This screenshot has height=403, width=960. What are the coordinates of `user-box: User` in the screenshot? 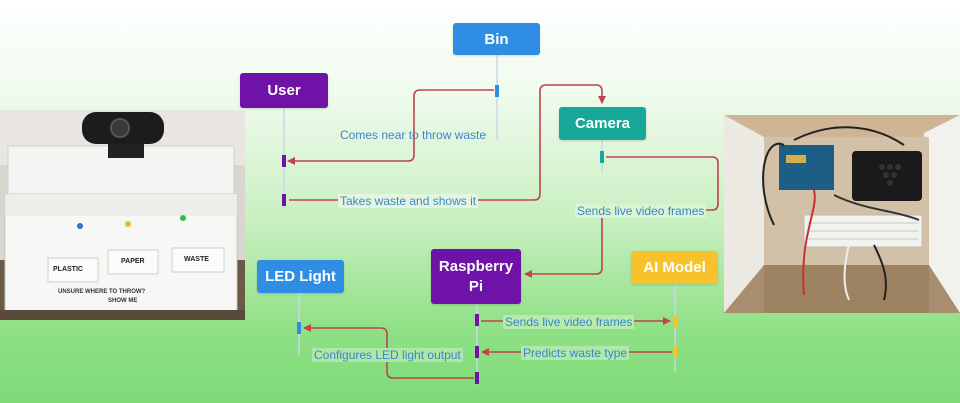 It's located at (284, 90).